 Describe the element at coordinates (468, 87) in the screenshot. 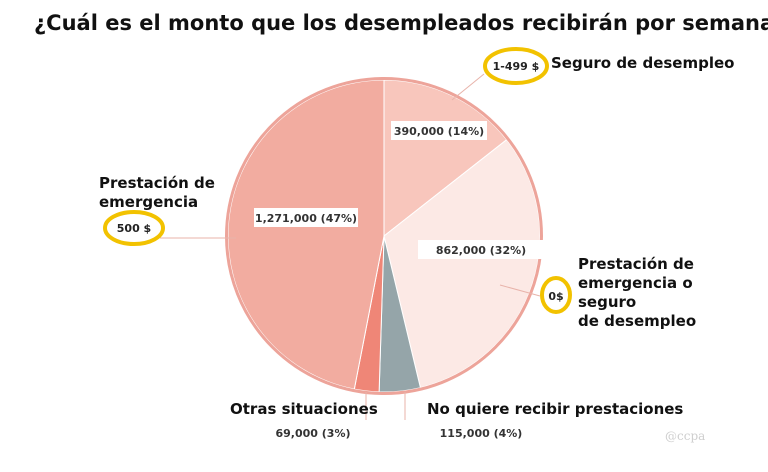

I see `connector-seguro` at that location.